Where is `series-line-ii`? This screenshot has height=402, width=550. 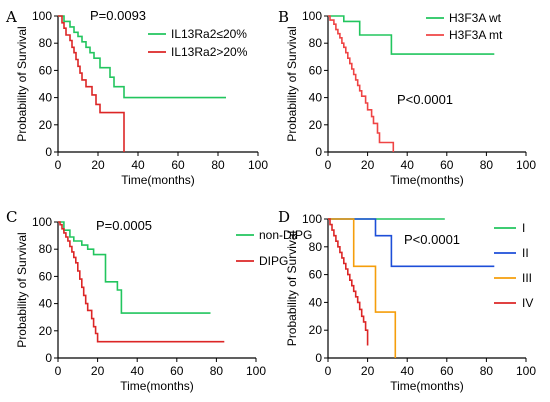
series-line-ii is located at coordinates (411, 243).